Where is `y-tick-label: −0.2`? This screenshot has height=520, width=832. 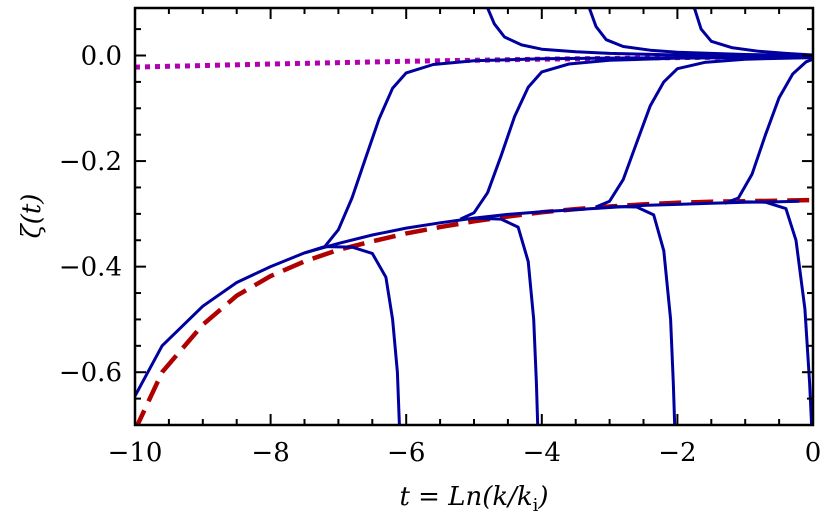 y-tick-label: −0.2 is located at coordinates (90, 162).